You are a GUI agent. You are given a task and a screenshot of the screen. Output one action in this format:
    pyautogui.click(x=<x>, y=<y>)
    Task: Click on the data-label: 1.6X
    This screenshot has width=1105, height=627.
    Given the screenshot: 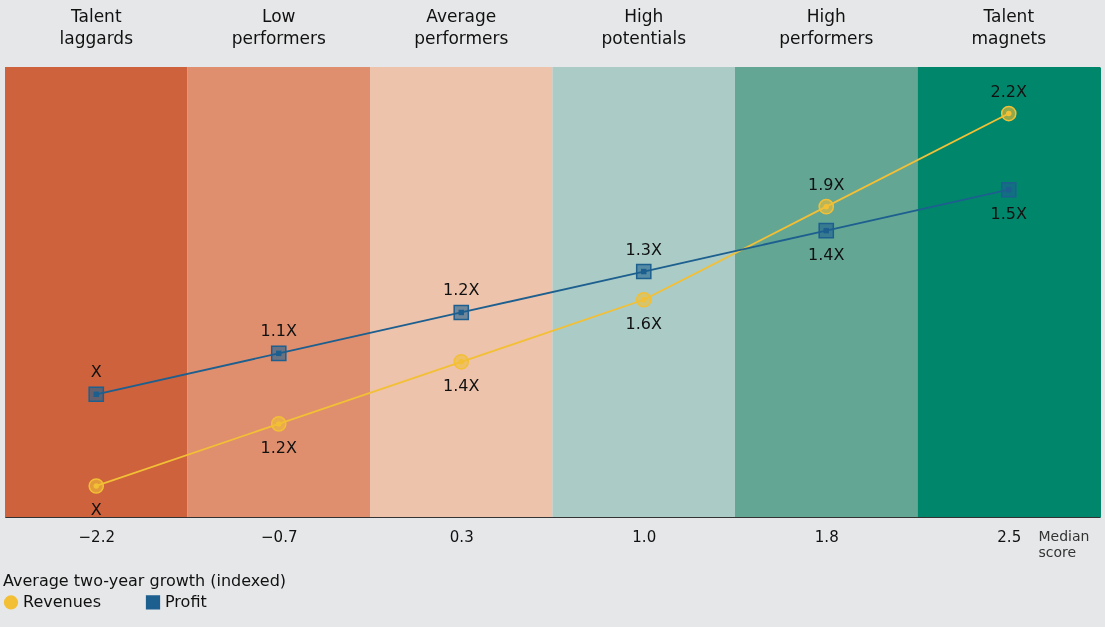 What is the action you would take?
    pyautogui.click(x=643, y=323)
    